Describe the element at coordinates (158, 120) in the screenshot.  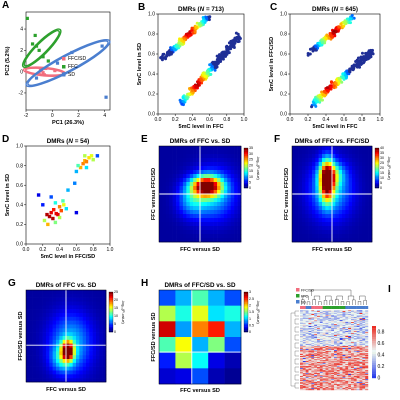
I see `x-tick-label: 0.0` at that location.